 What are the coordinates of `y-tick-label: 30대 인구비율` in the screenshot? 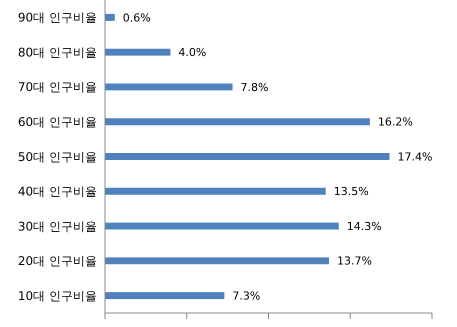 It's located at (57, 226).